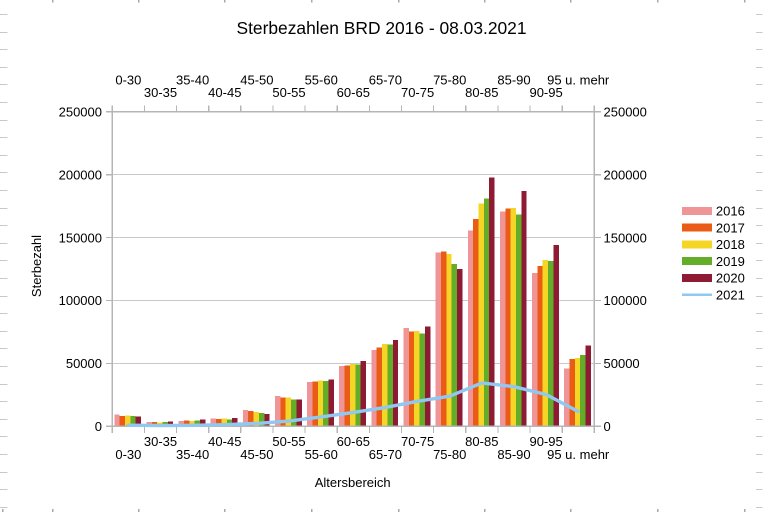  What do you see at coordinates (730, 261) in the screenshot?
I see `svg-text: 2019` at bounding box center [730, 261].